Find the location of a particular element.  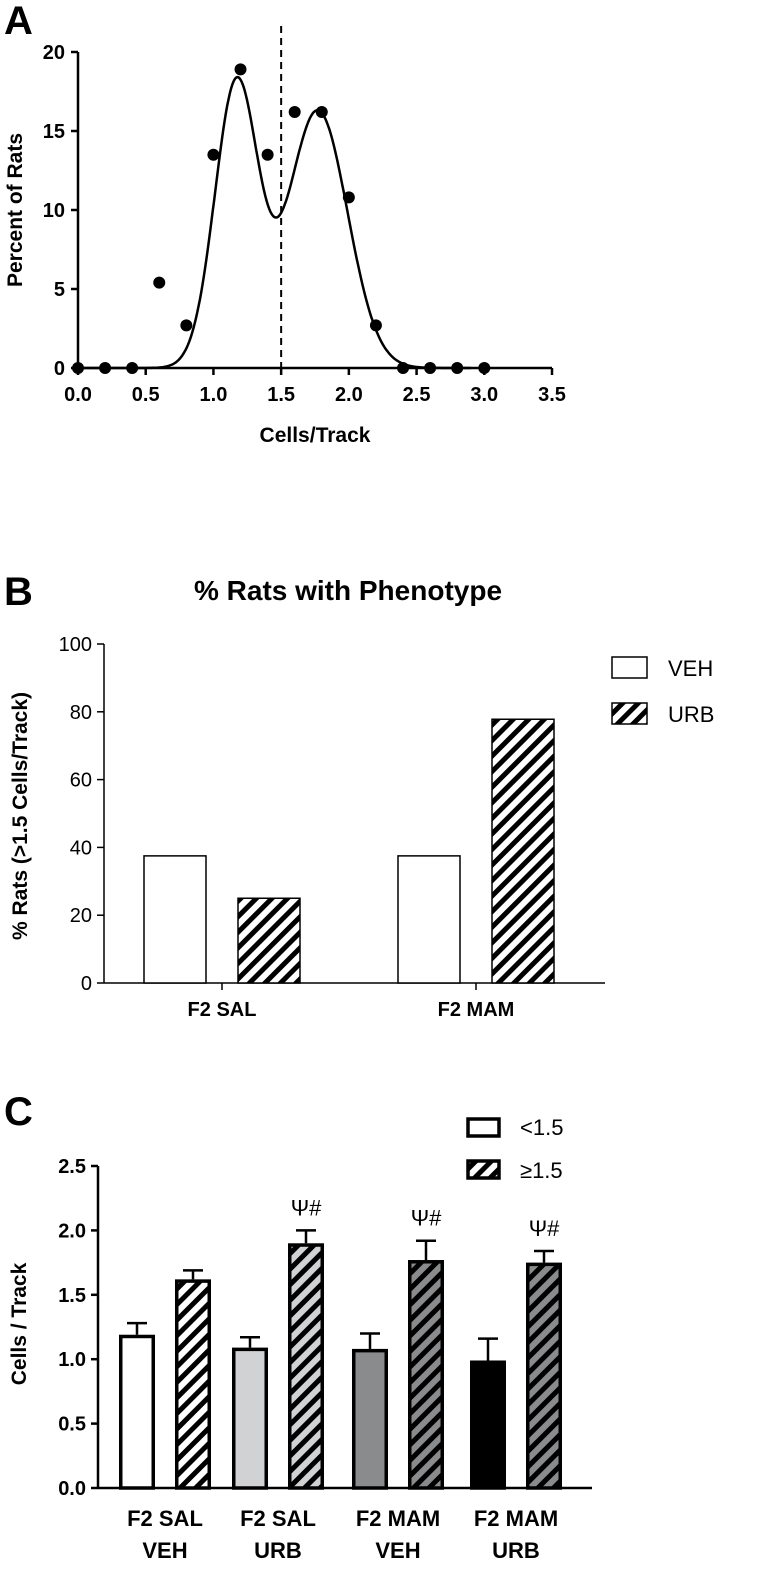

y-tick-label: 100 is located at coordinates (75, 645).